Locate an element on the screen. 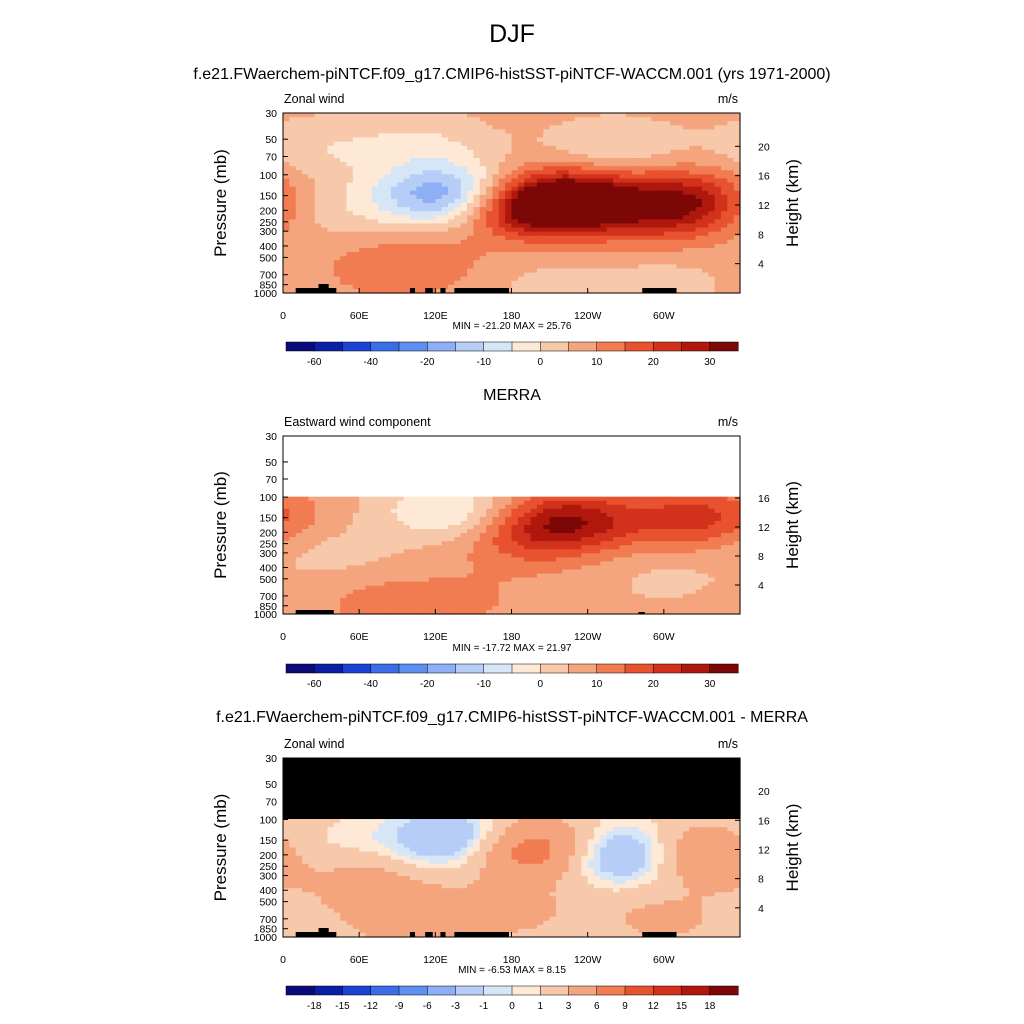 This screenshot has width=1024, height=1024. colorbar-label: 20 is located at coordinates (654, 362).